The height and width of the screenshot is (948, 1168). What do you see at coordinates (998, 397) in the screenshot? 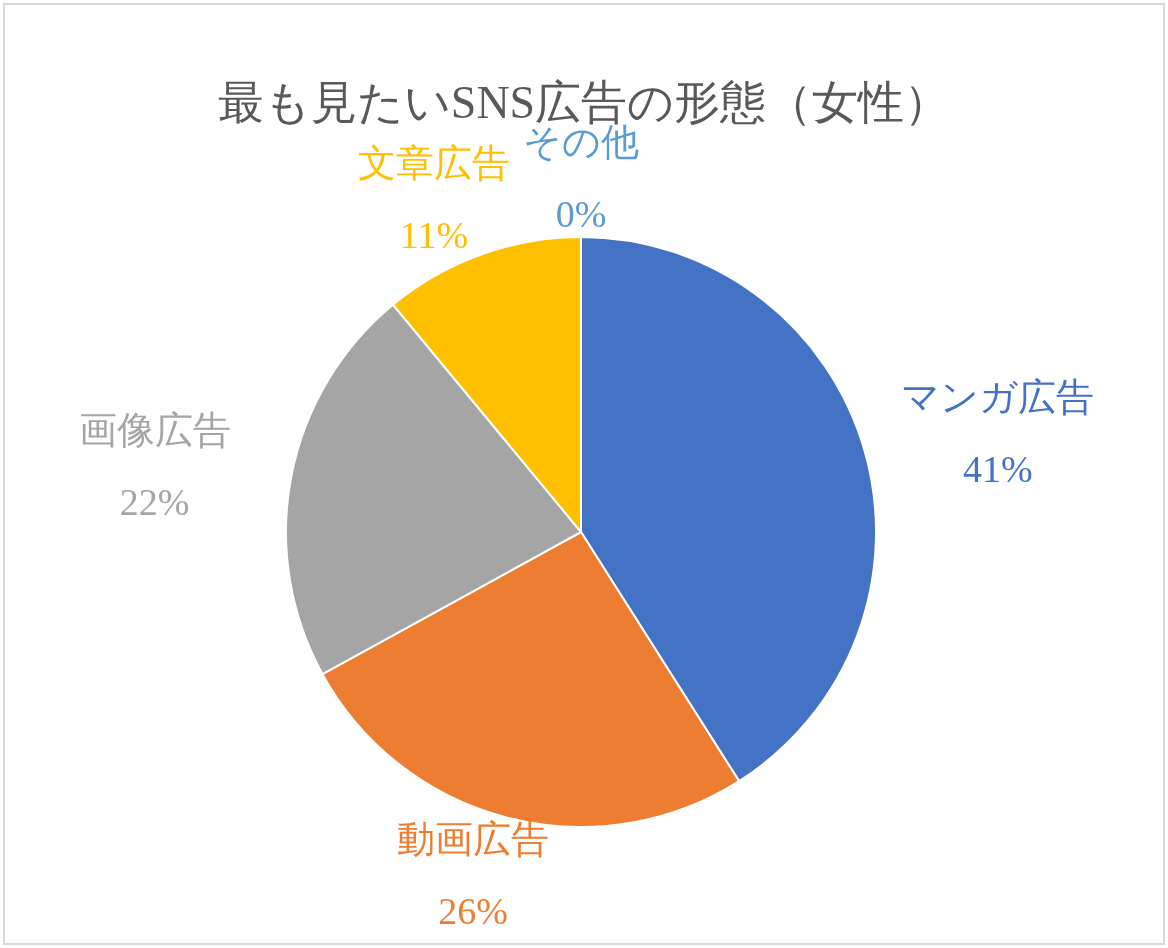
I see `slice-label: マンガ広告` at bounding box center [998, 397].